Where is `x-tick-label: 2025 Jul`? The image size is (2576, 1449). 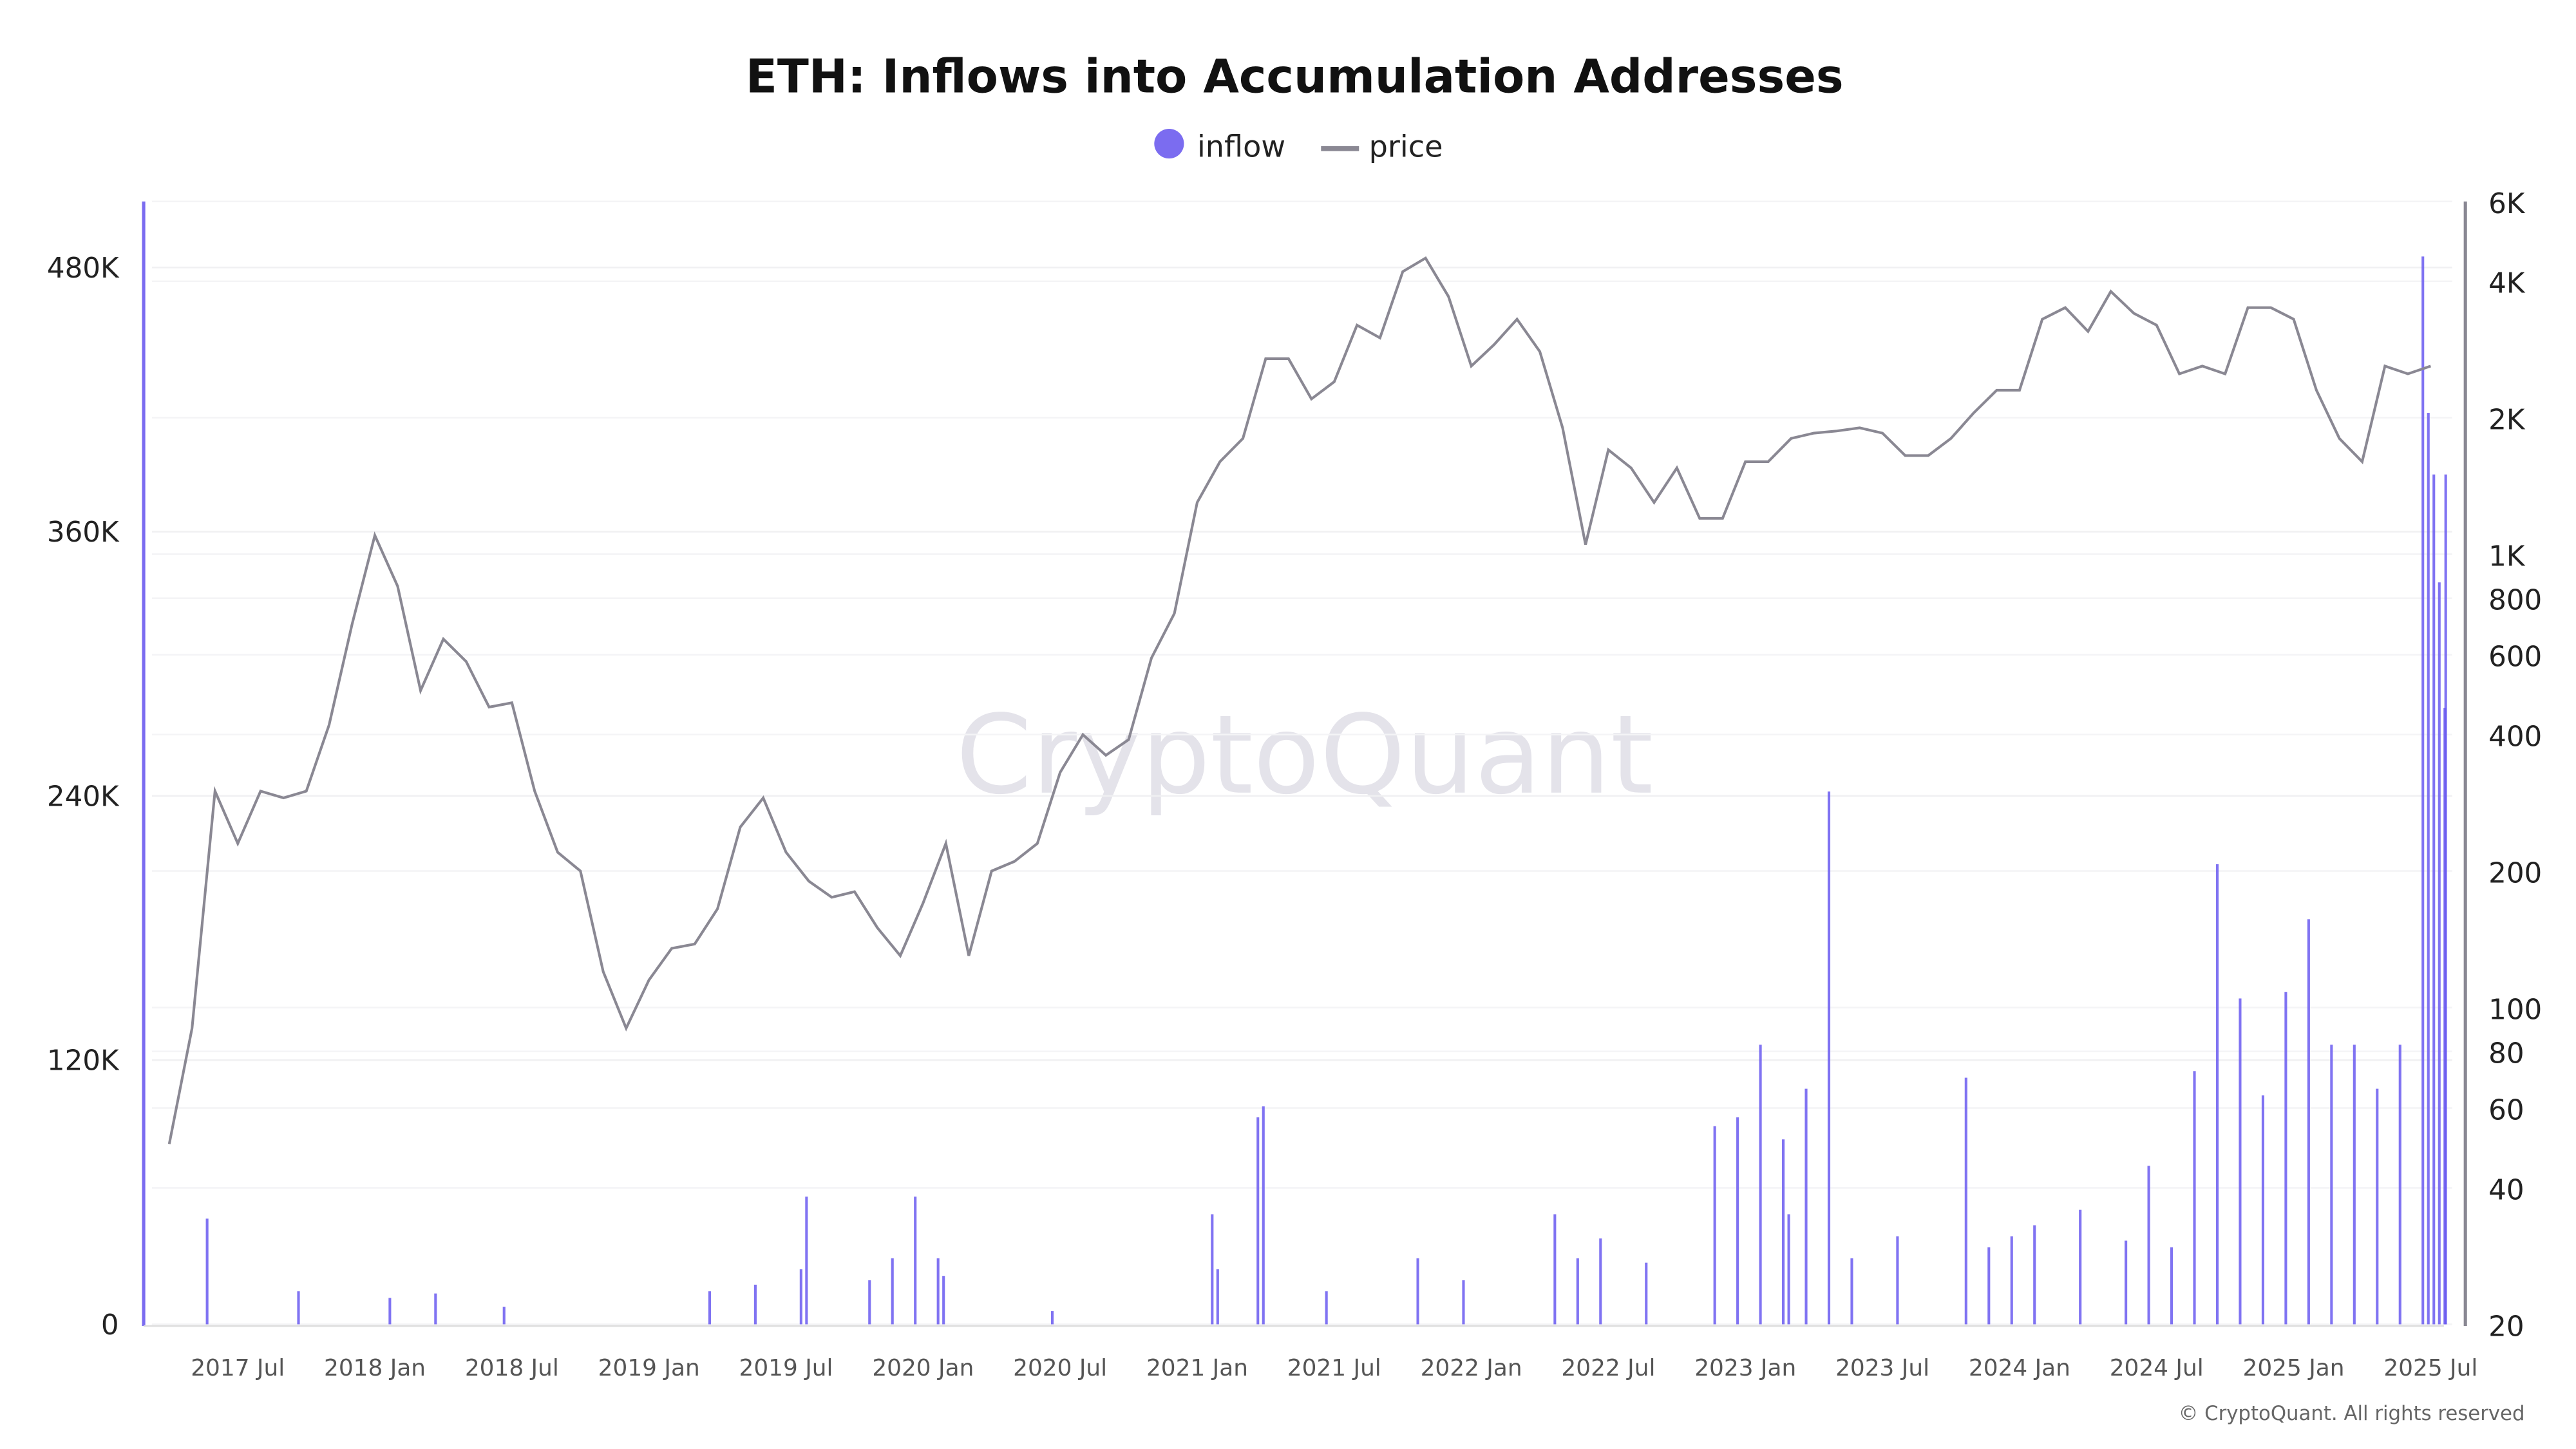
x-tick-label: 2025 Jul is located at coordinates (2430, 1368).